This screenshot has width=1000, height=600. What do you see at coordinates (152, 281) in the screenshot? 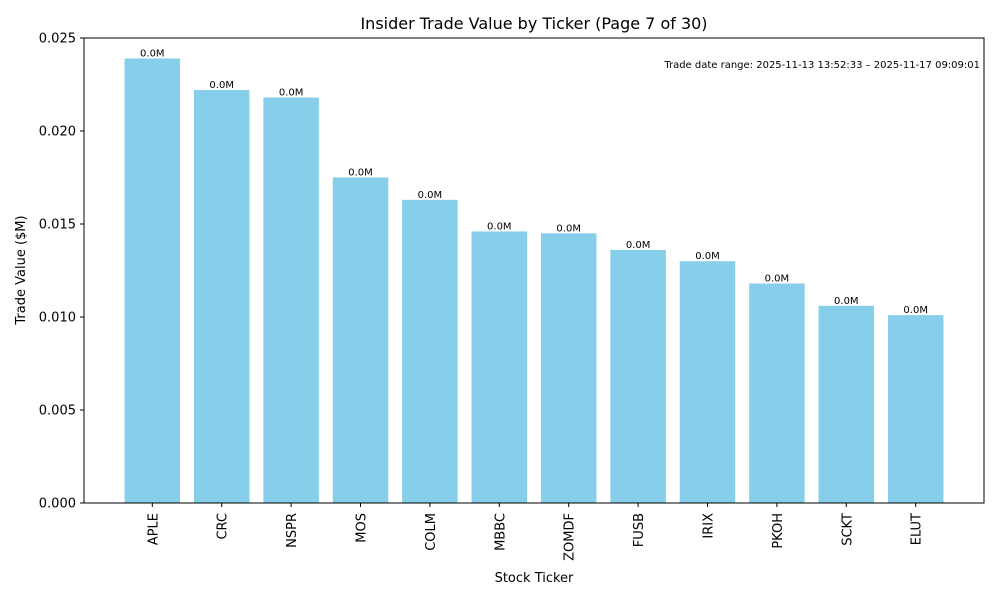
I see `bar-aple` at bounding box center [152, 281].